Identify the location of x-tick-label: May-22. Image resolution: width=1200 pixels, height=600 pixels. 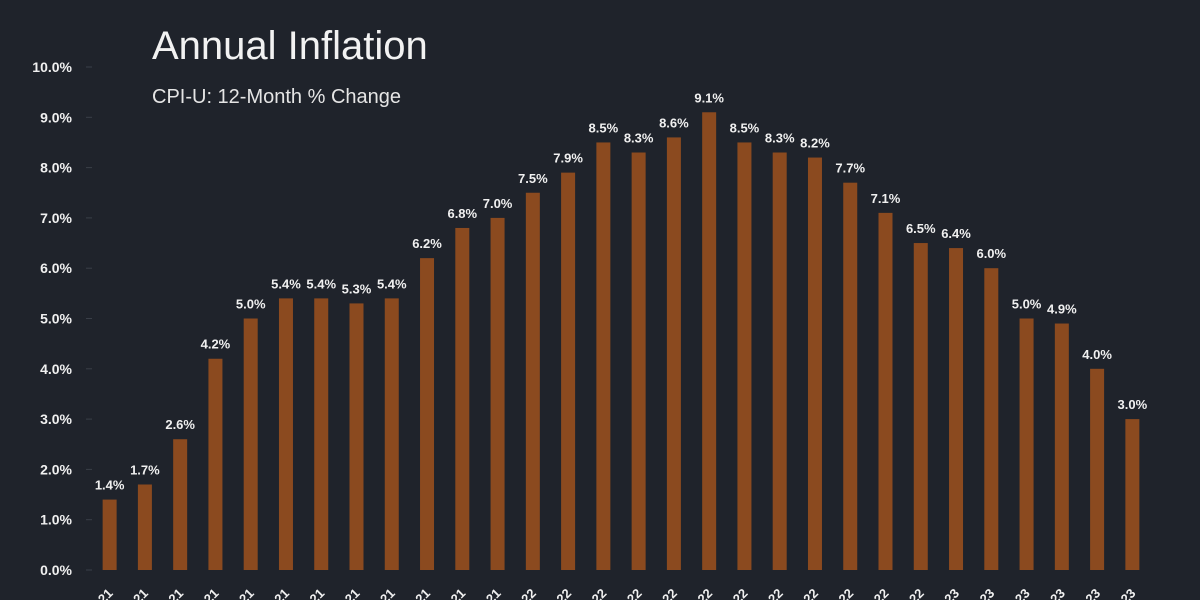
(659, 593).